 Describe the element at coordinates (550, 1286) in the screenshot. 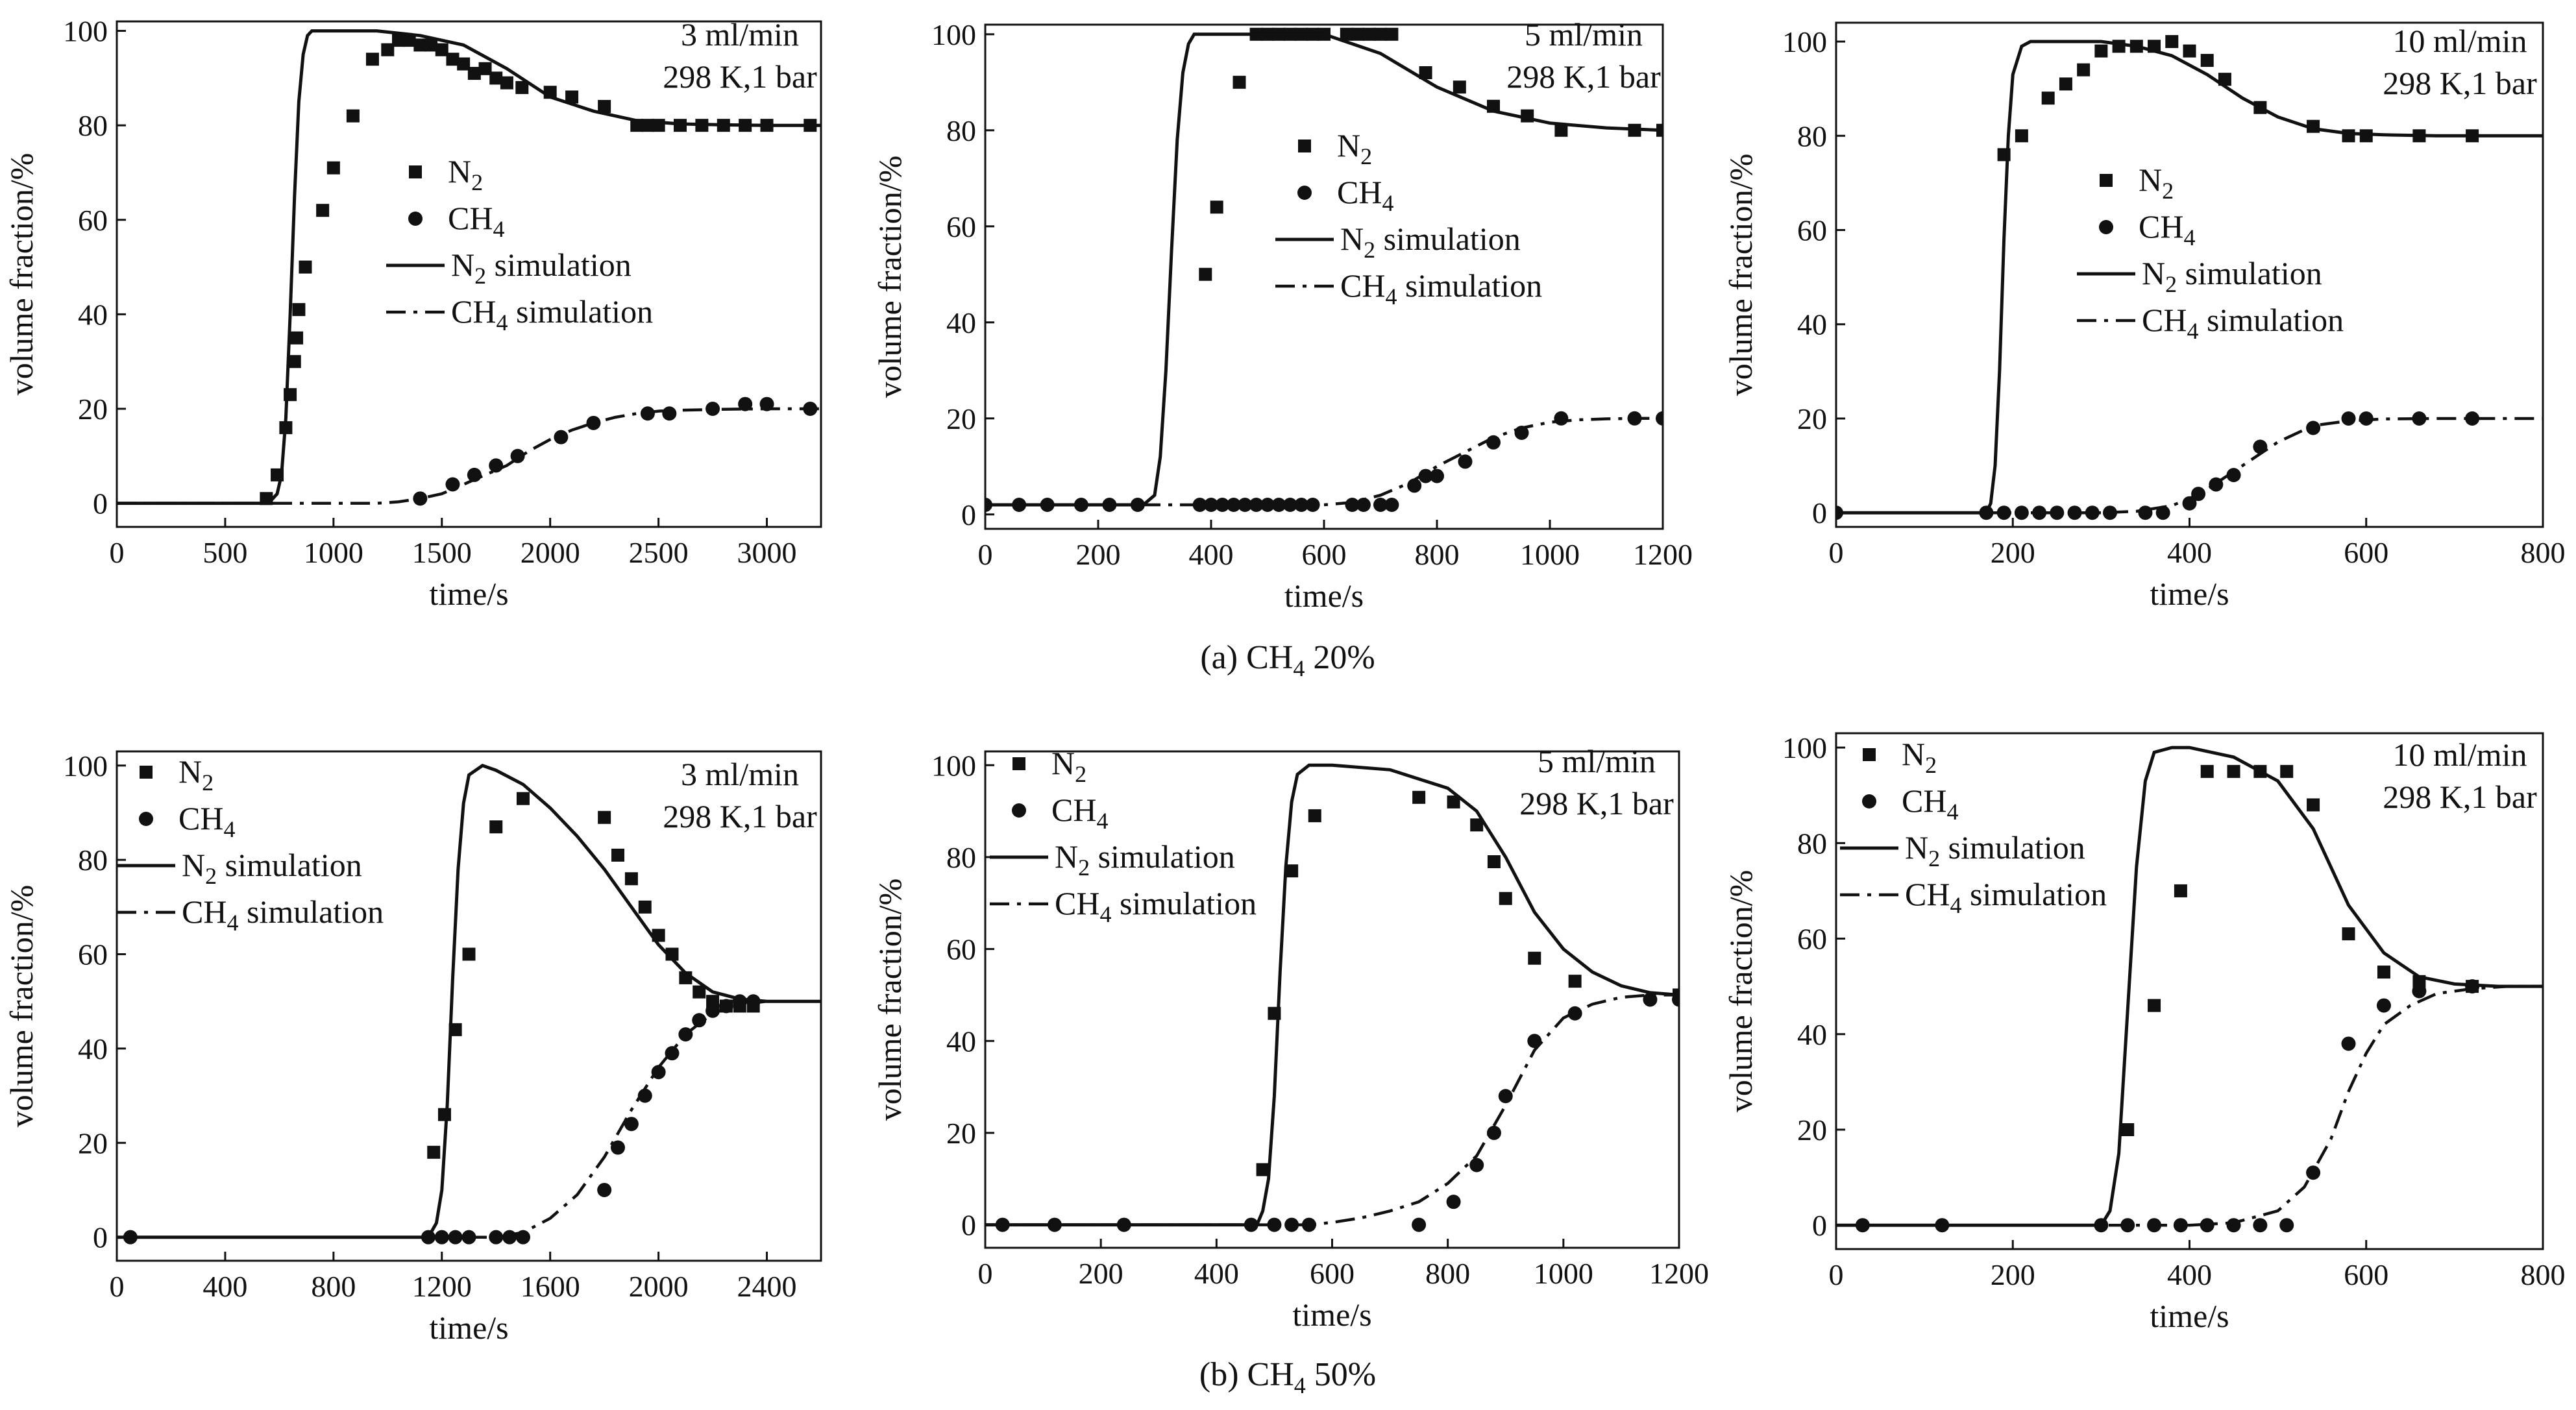

I see `x-tick-label: 1600` at that location.